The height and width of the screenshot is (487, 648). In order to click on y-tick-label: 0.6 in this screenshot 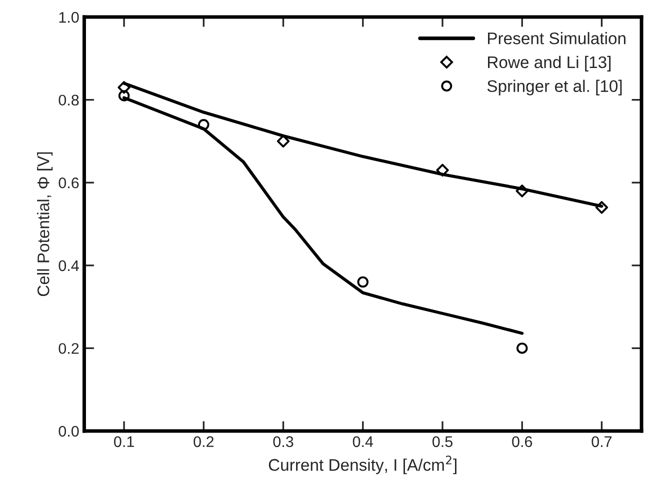, I will do `click(68, 182)`.